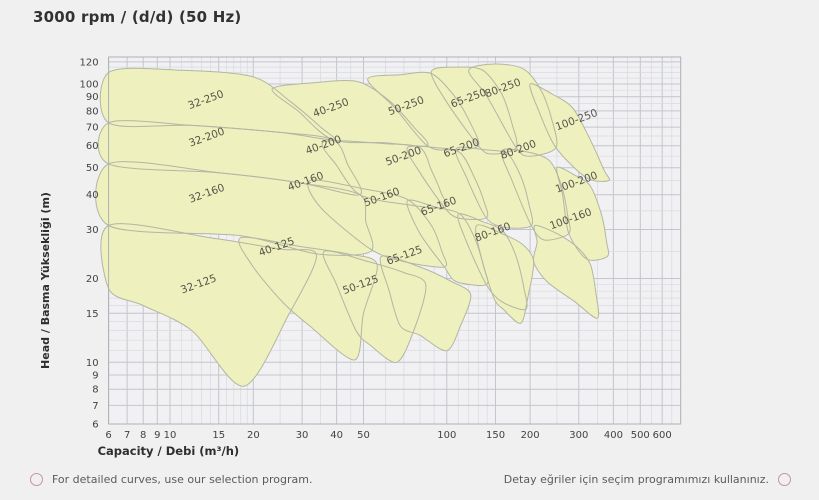  What do you see at coordinates (92, 128) in the screenshot?
I see `y-tick-70: 70` at bounding box center [92, 128].